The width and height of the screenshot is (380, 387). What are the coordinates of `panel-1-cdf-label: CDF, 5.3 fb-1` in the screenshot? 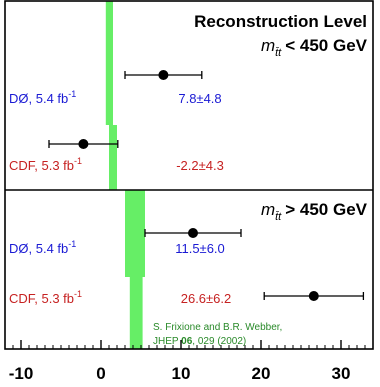 It's located at (45, 164).